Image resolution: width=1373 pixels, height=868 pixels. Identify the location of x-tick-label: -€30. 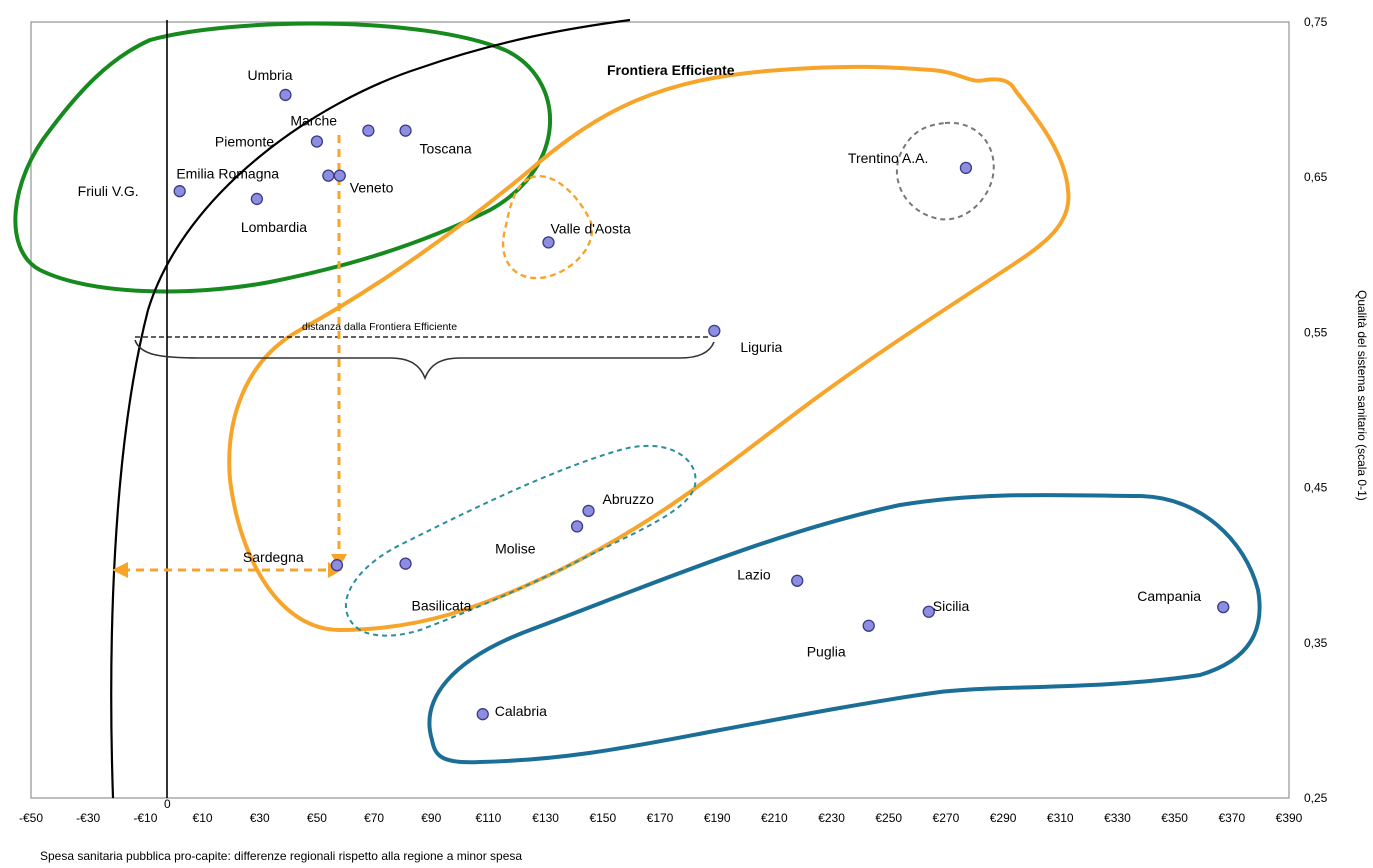
(88, 818).